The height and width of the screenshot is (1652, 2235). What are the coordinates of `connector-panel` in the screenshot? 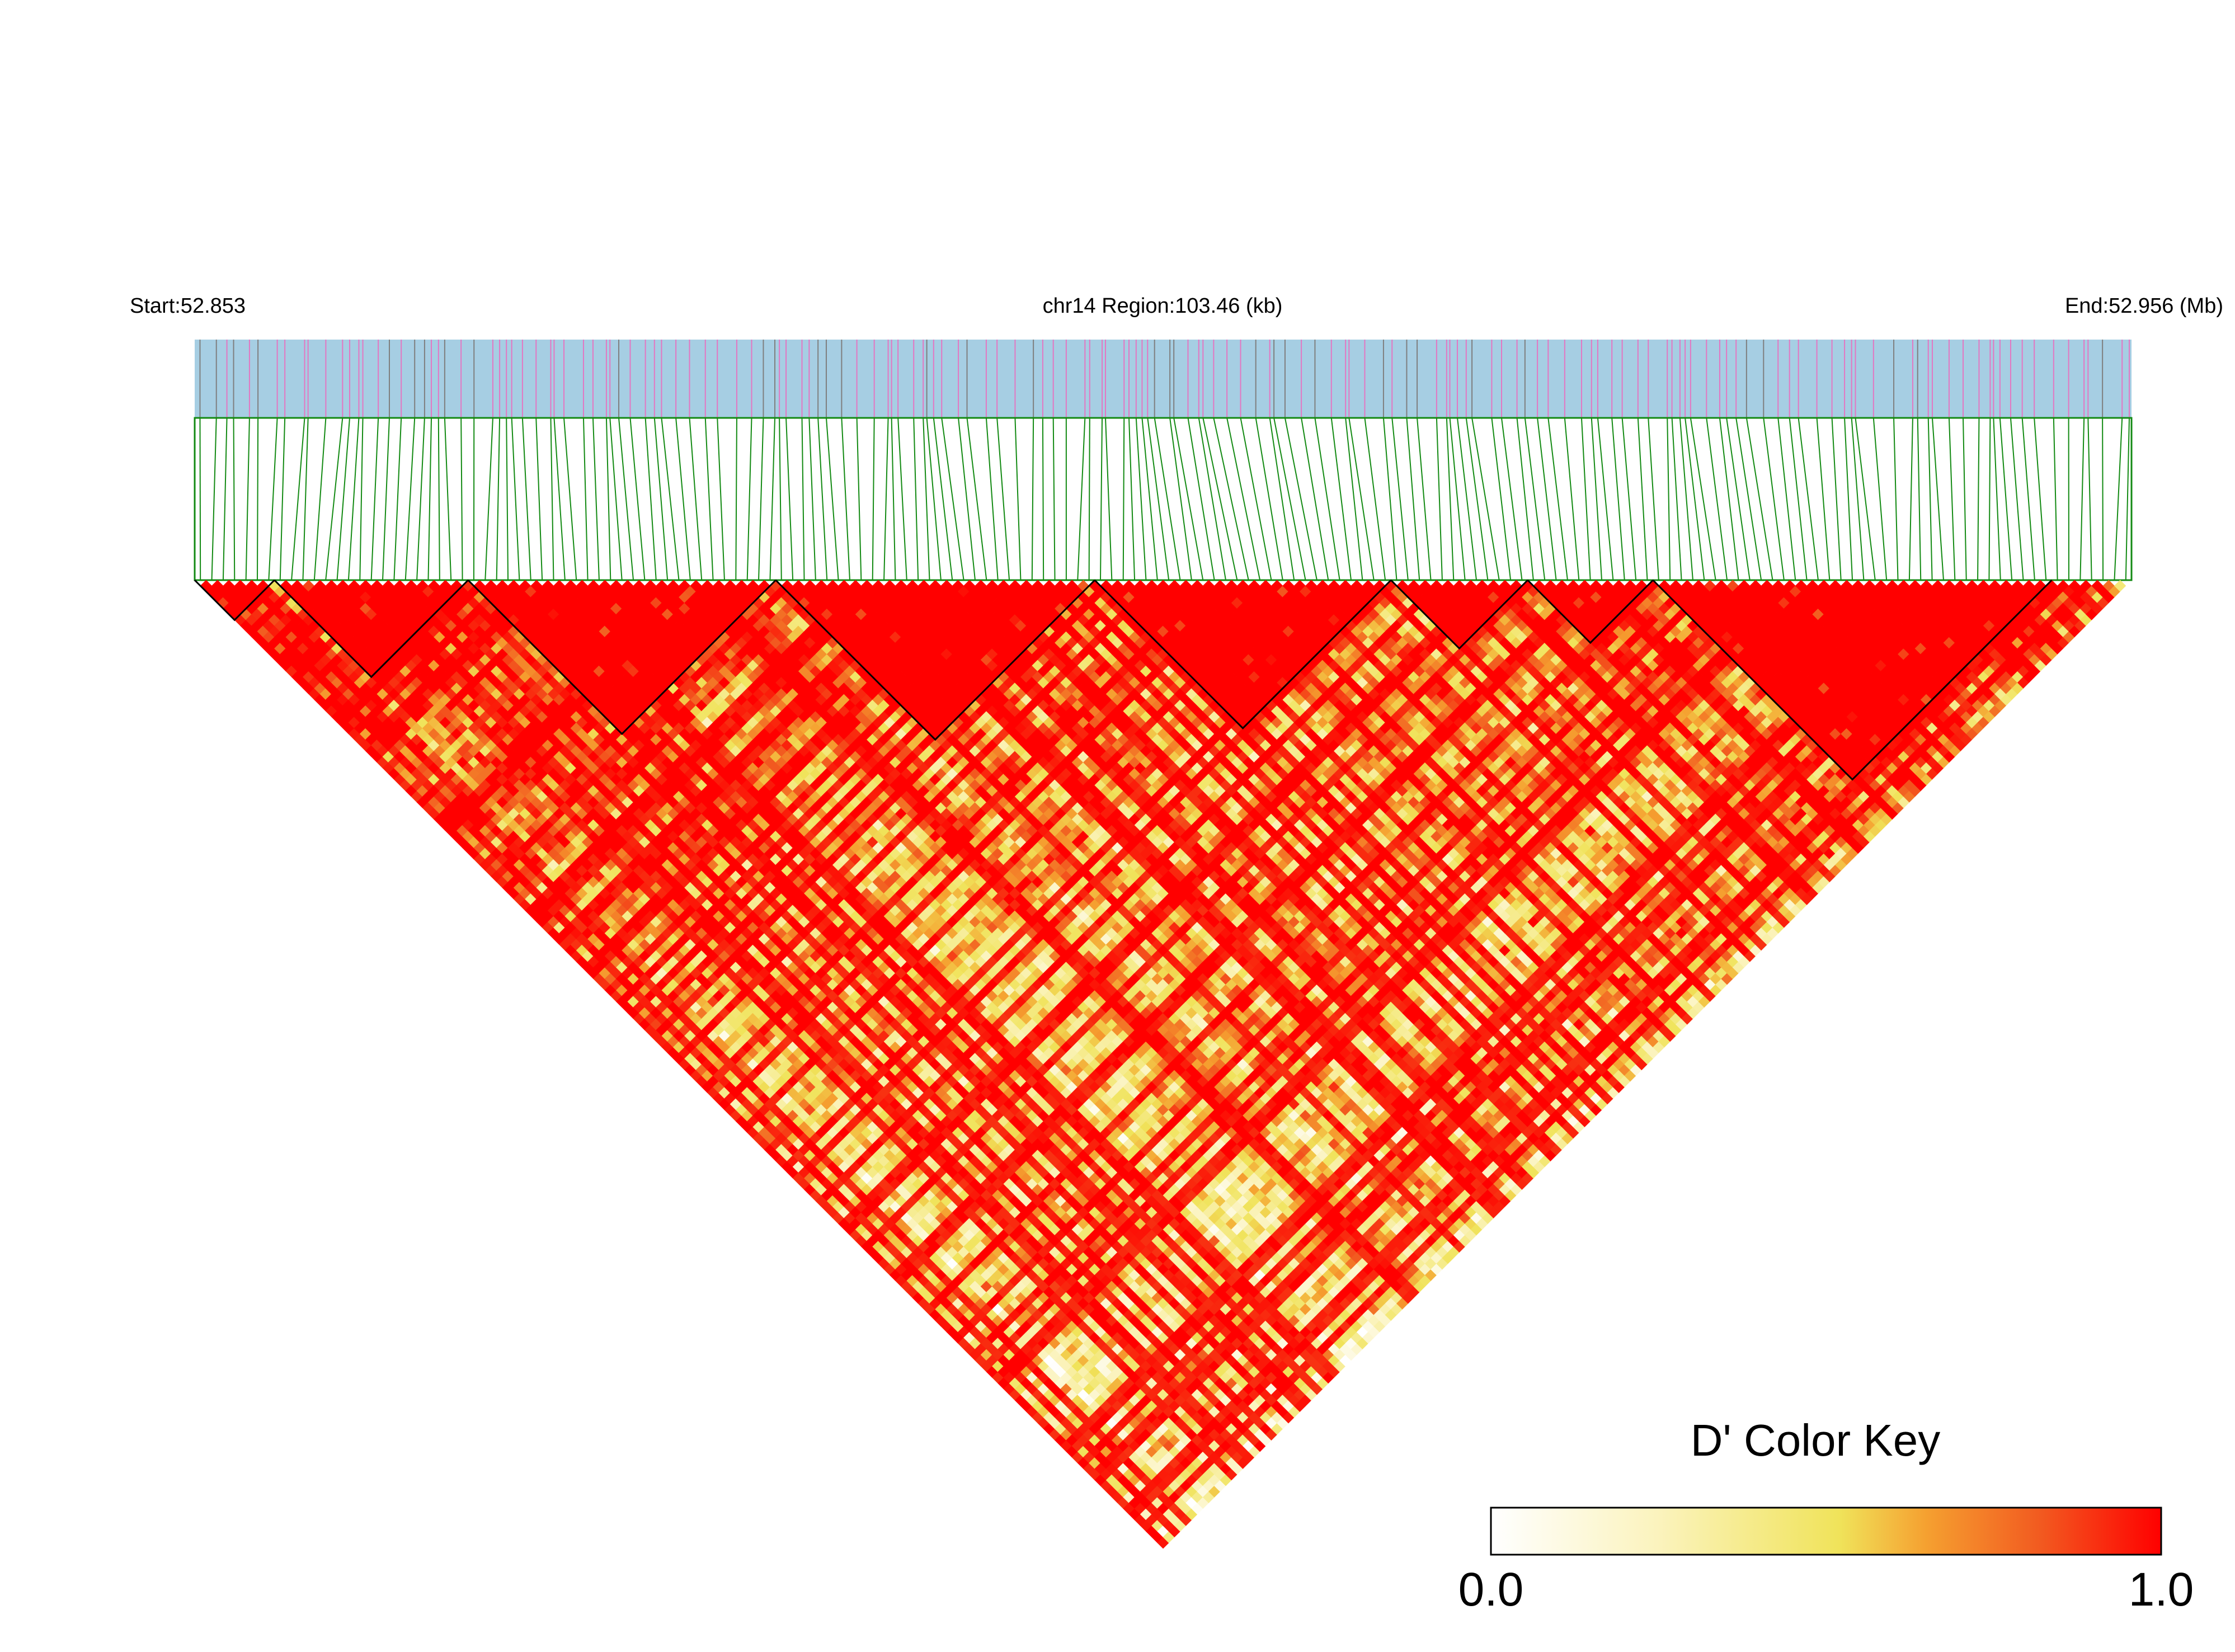 It's located at (1163, 499).